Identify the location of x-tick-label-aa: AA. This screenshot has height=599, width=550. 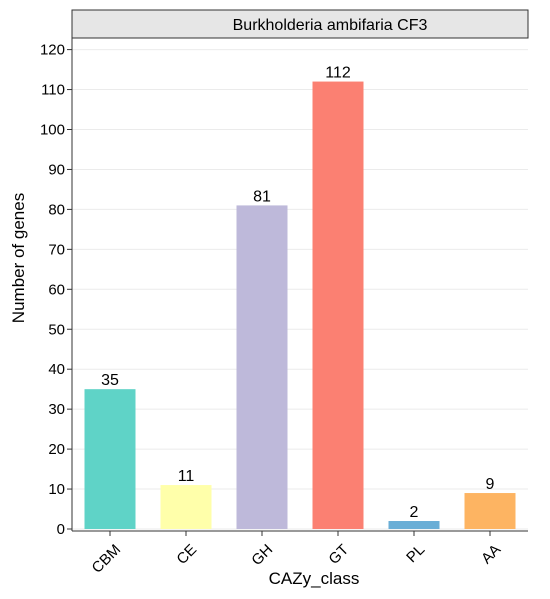
(491, 554).